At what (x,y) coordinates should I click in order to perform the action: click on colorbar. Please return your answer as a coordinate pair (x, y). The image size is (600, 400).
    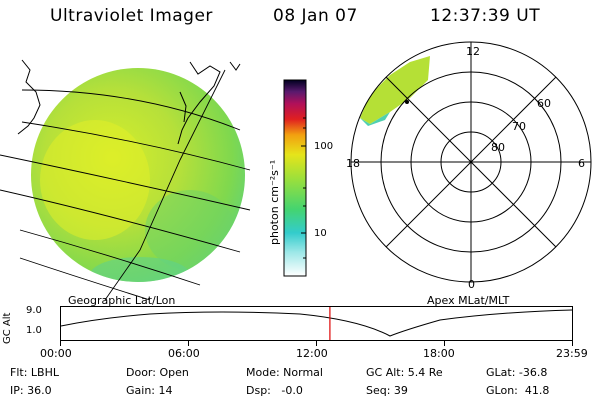
    Looking at the image, I should click on (295, 178).